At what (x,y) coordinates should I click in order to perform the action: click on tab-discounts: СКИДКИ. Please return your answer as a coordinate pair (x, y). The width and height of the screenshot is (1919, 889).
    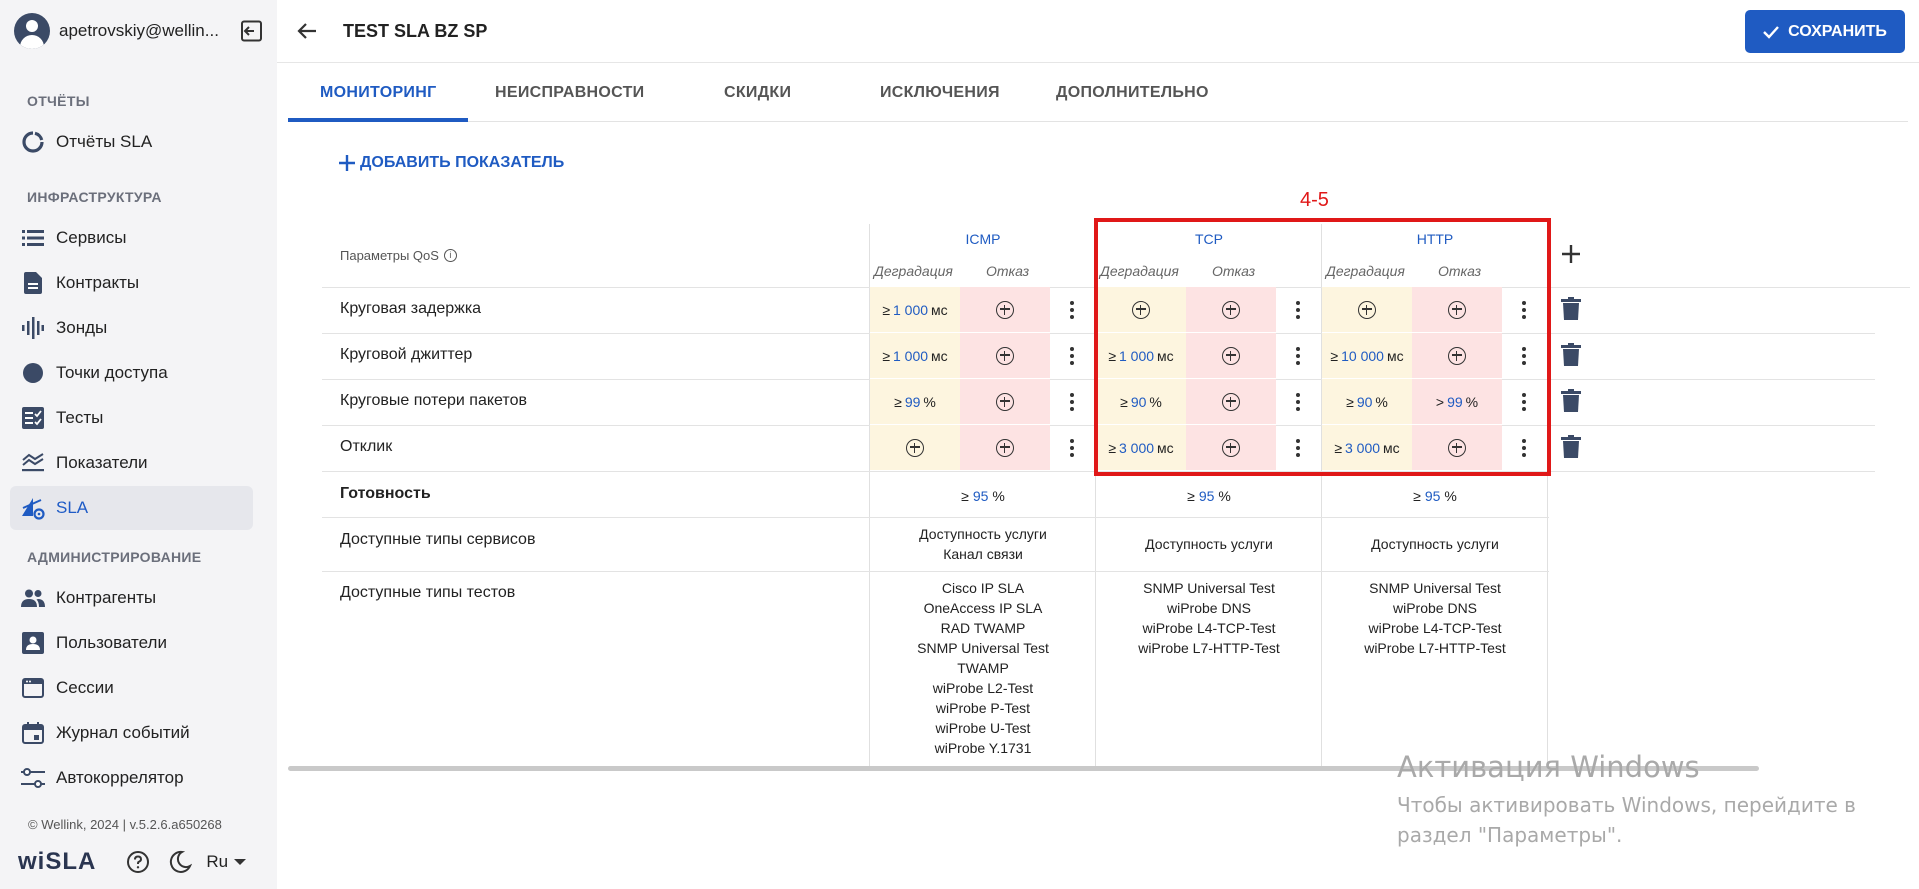
    Looking at the image, I should click on (758, 92).